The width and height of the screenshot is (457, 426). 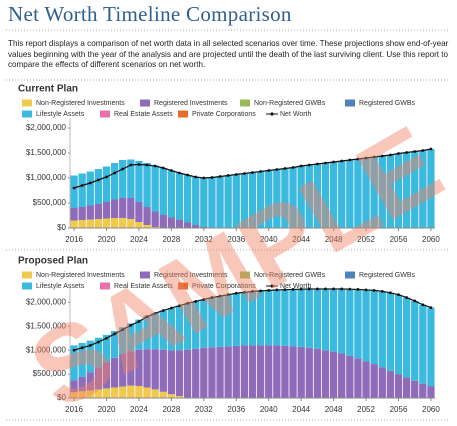 What do you see at coordinates (46, 177) in the screenshot?
I see `y-tick-label: $1,000,000` at bounding box center [46, 177].